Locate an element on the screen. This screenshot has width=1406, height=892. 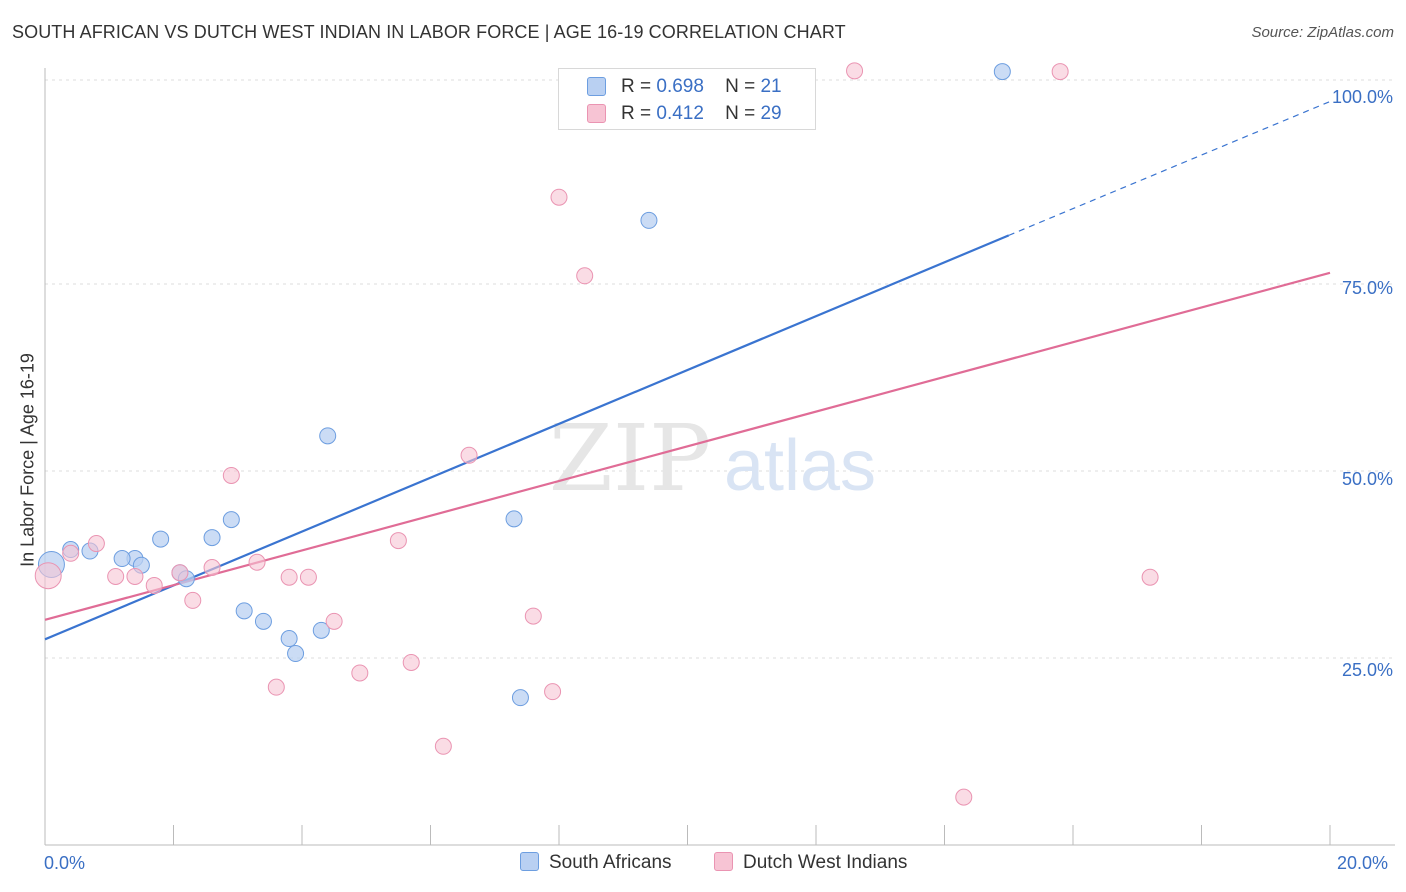
n-value: 29 is located at coordinates (771, 113).